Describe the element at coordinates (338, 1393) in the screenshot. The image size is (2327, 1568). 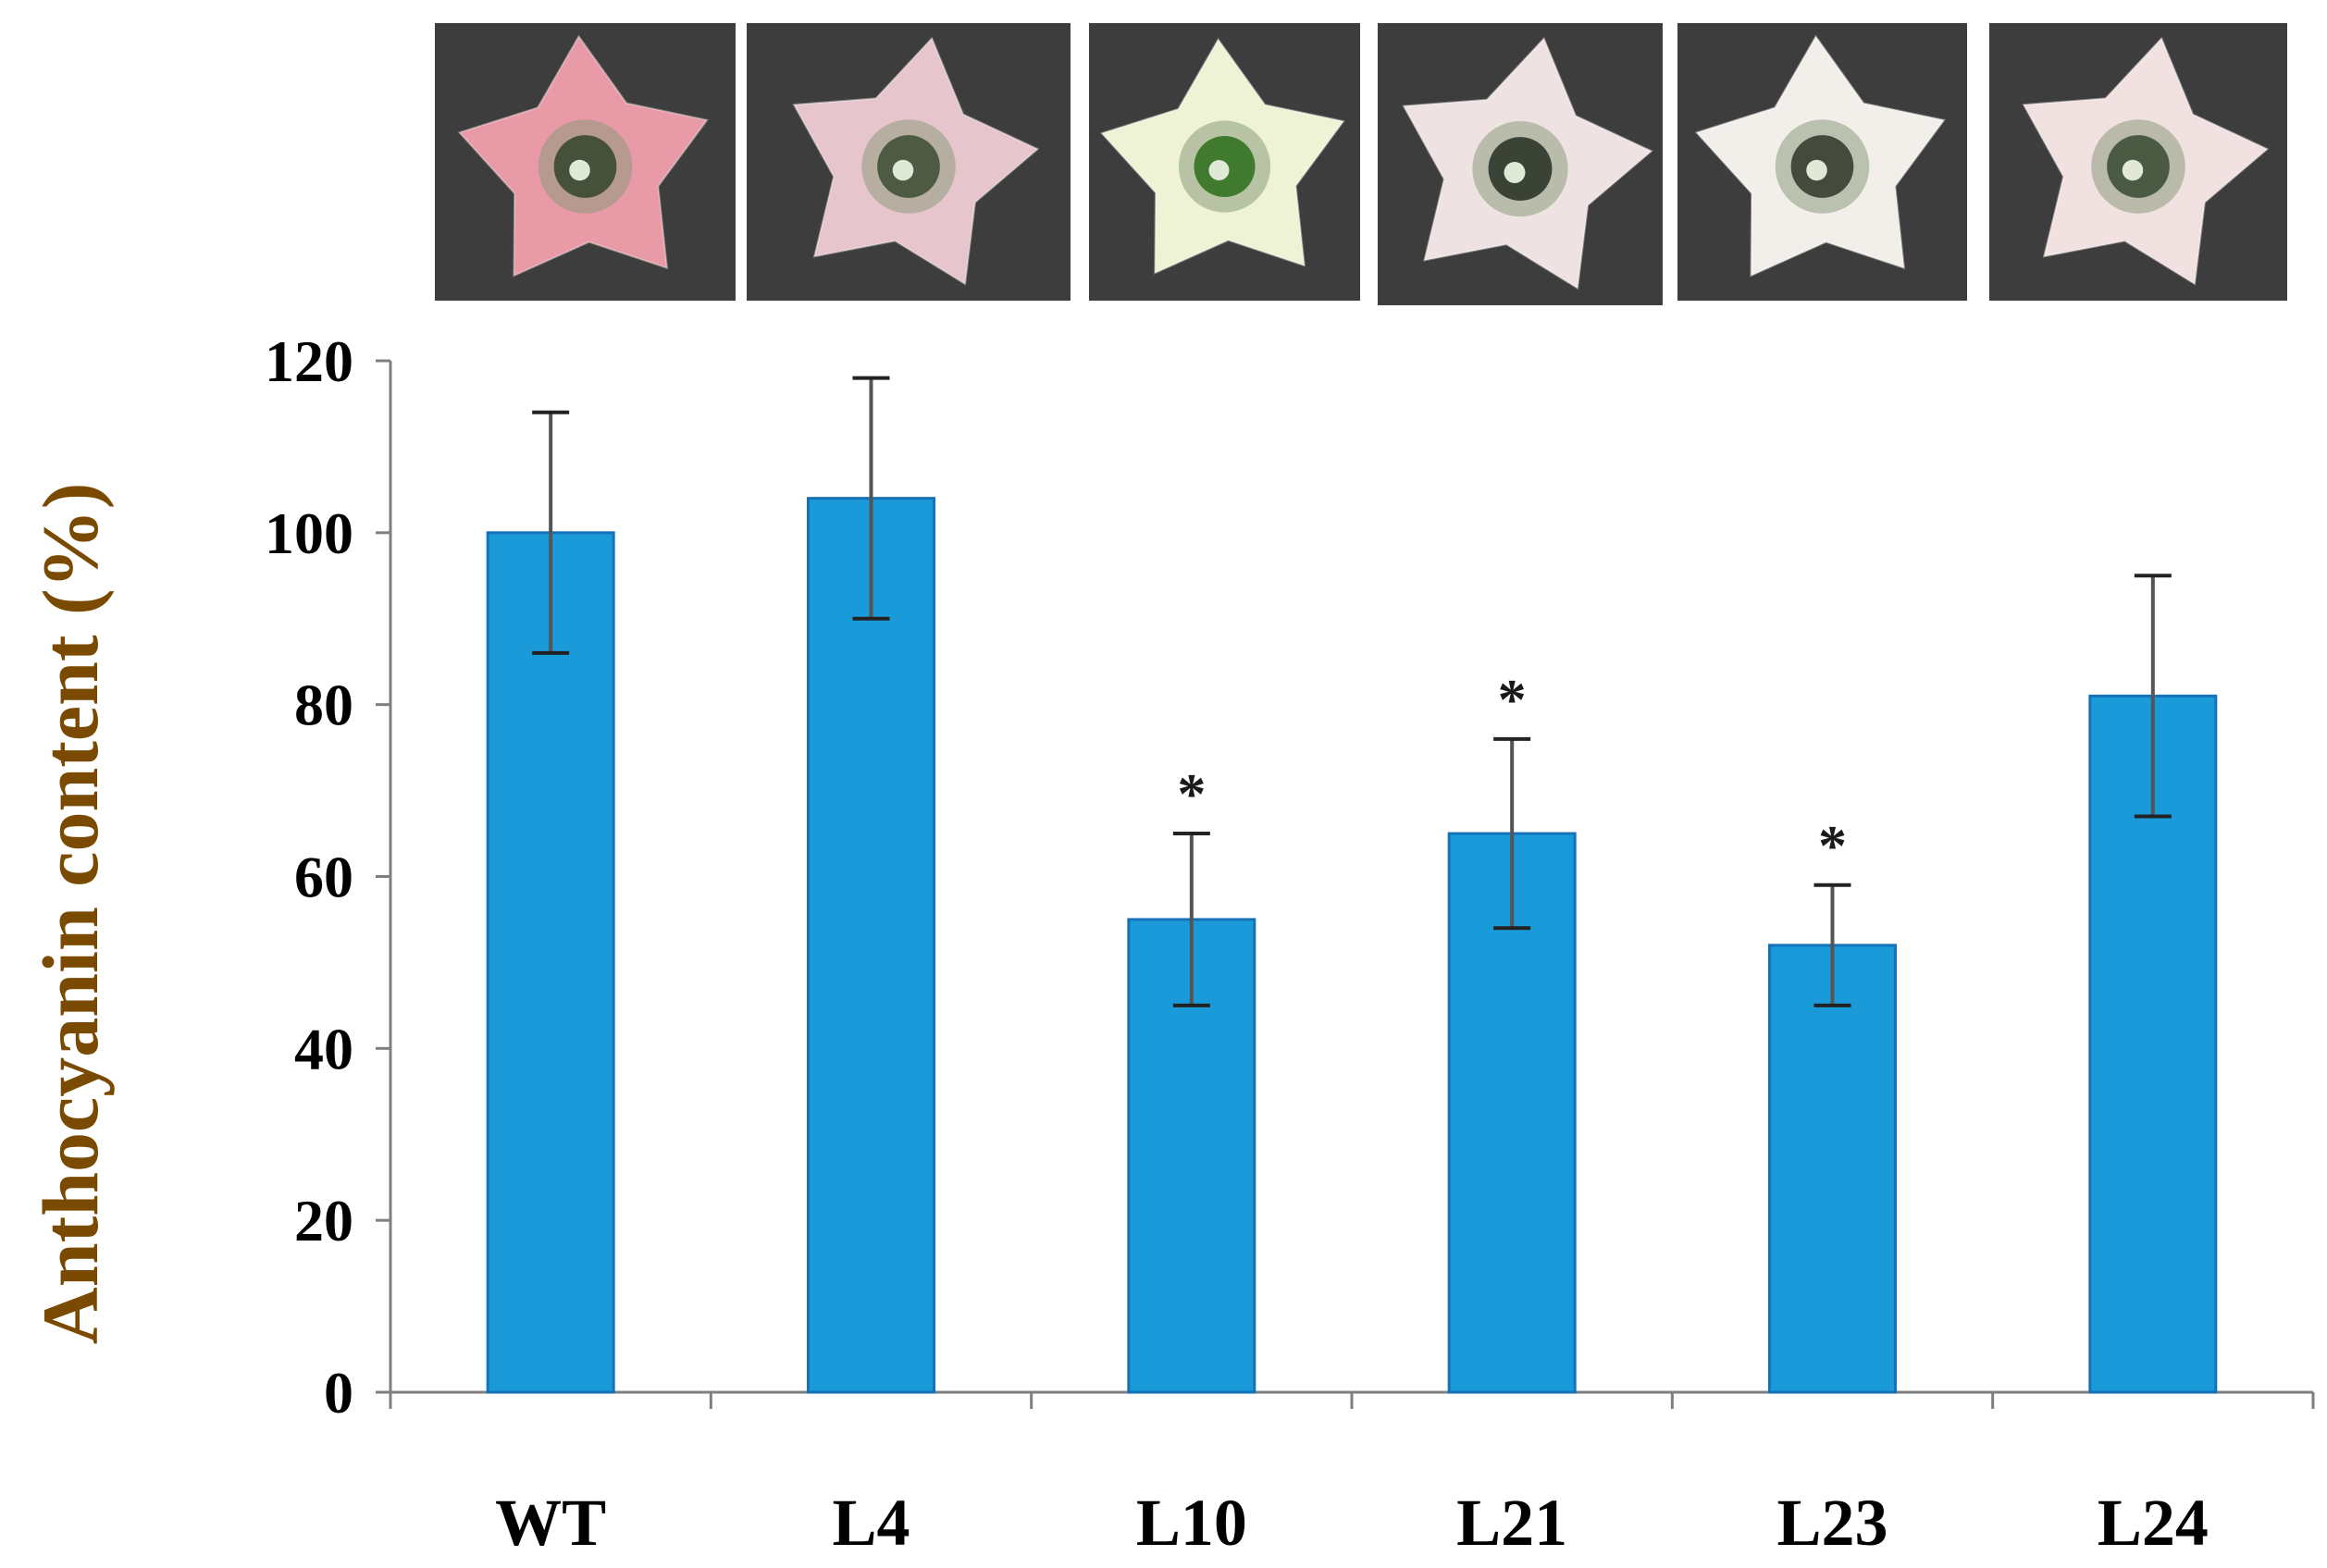
I see `y-tick-label: 0` at that location.